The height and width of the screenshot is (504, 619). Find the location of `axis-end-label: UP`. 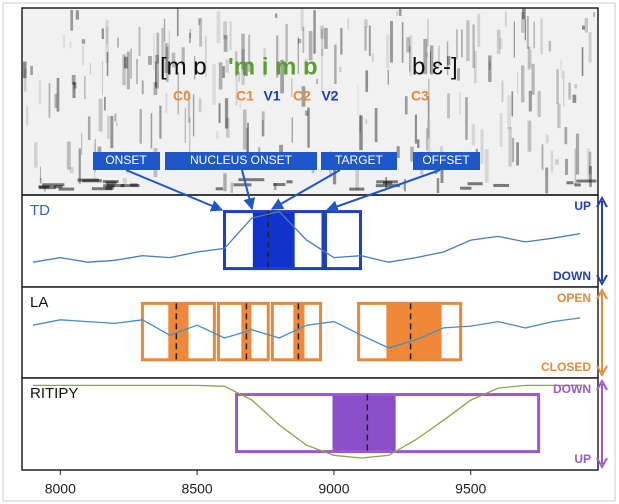

axis-end-label: UP is located at coordinates (582, 459).